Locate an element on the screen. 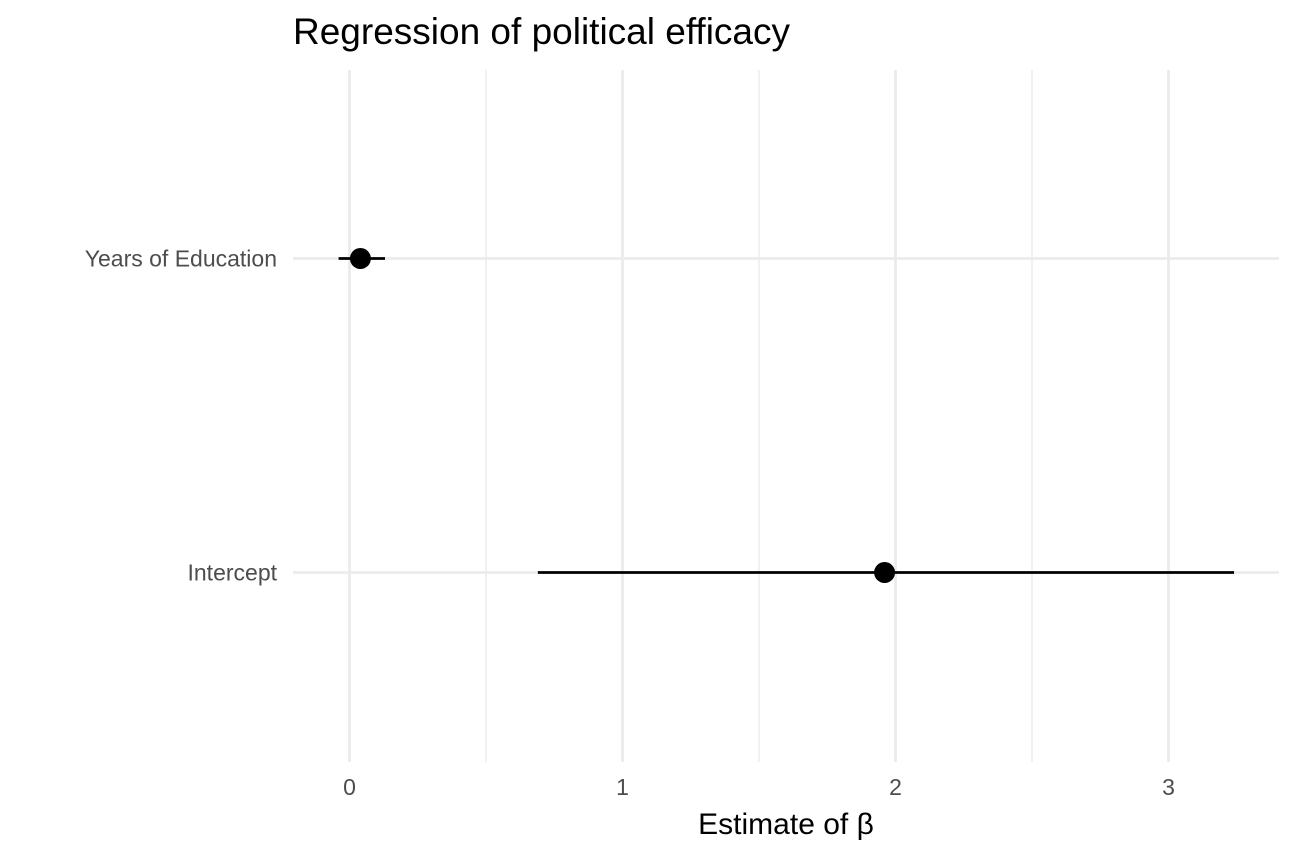  chart-title: Regression of political efficacy is located at coordinates (542, 31).